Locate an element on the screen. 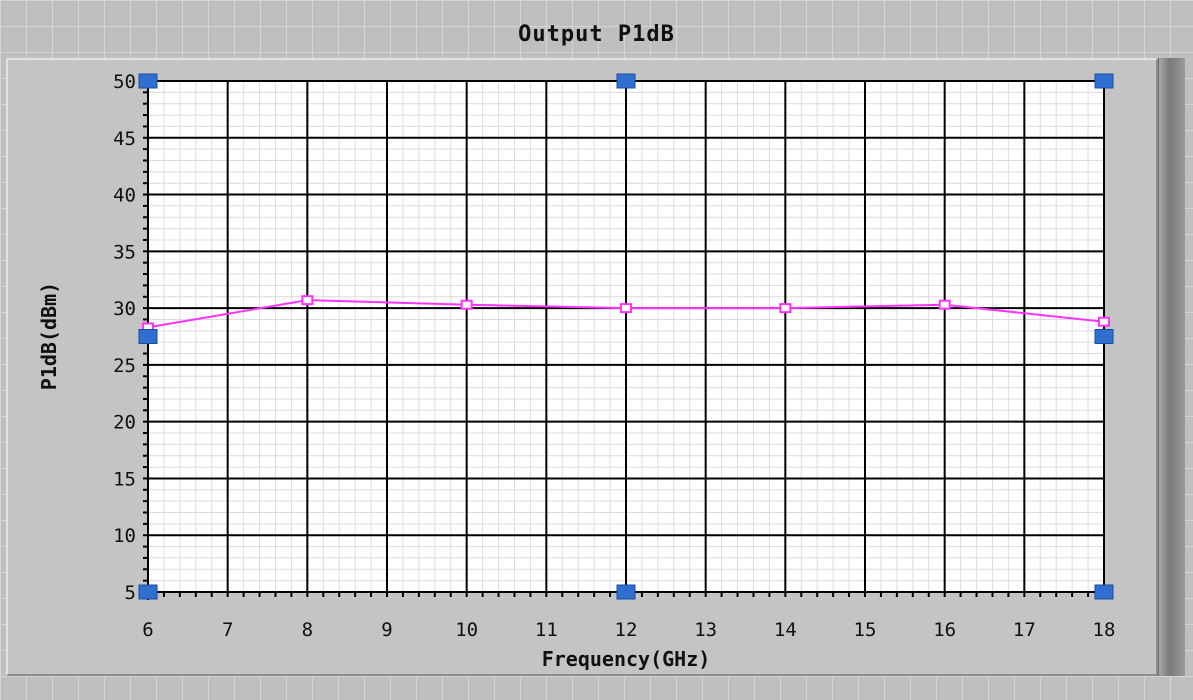  y-tick-label: 30 is located at coordinates (124, 309).